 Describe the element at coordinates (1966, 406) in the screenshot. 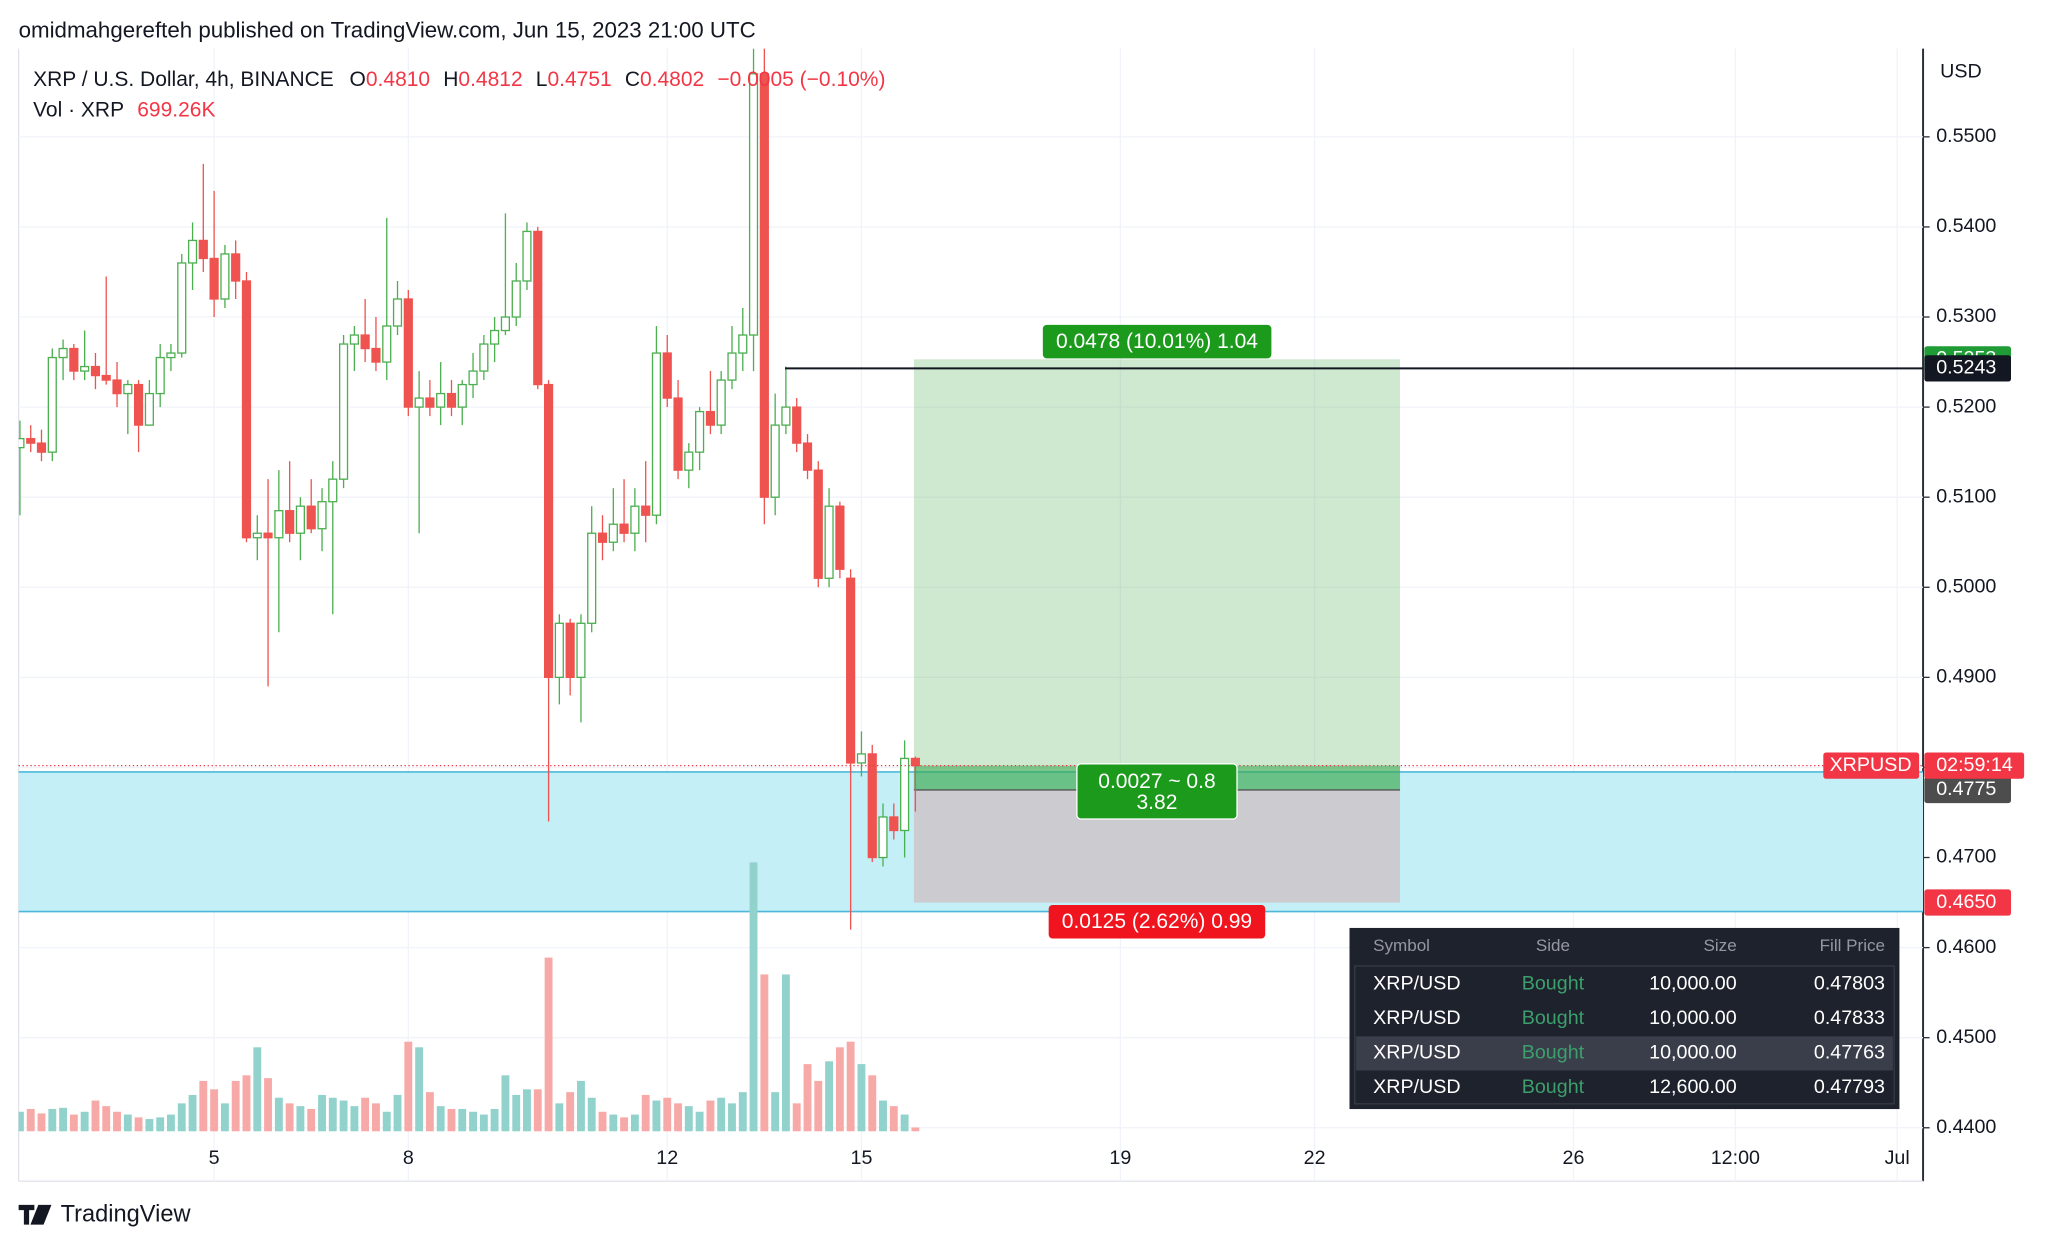

I see `y-tick-label: 0.5200` at that location.